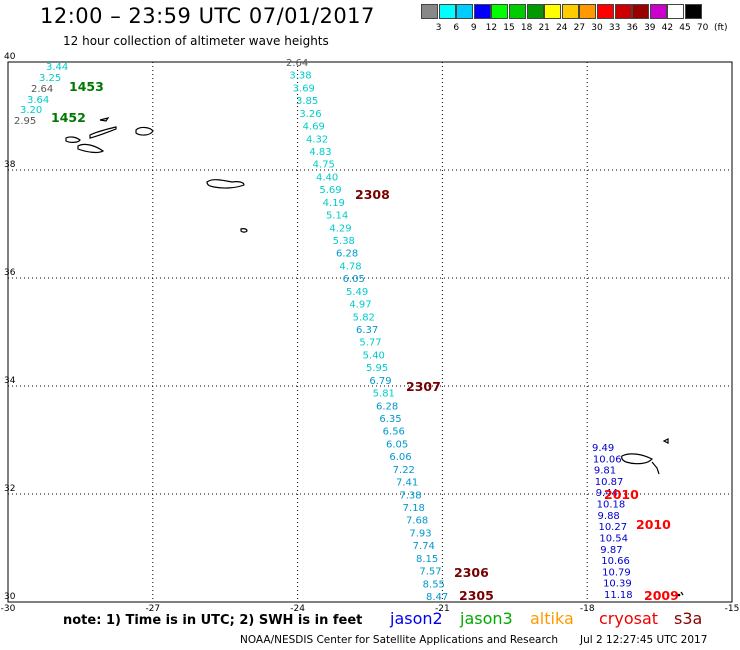 This screenshot has height=650, width=740. What do you see at coordinates (9, 489) in the screenshot?
I see `latitude-tick-label: 32` at bounding box center [9, 489].